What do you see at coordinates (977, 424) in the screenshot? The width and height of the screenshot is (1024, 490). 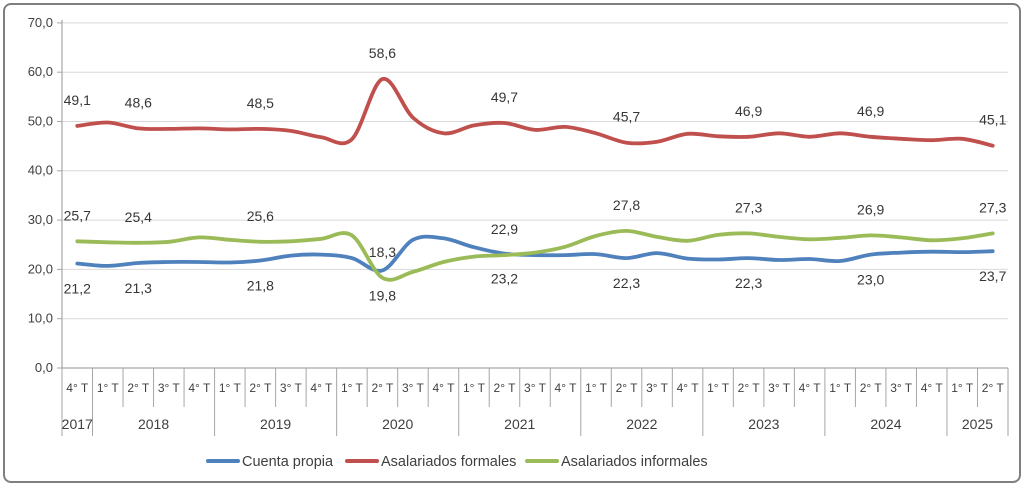 I see `year-label: 2025` at bounding box center [977, 424].